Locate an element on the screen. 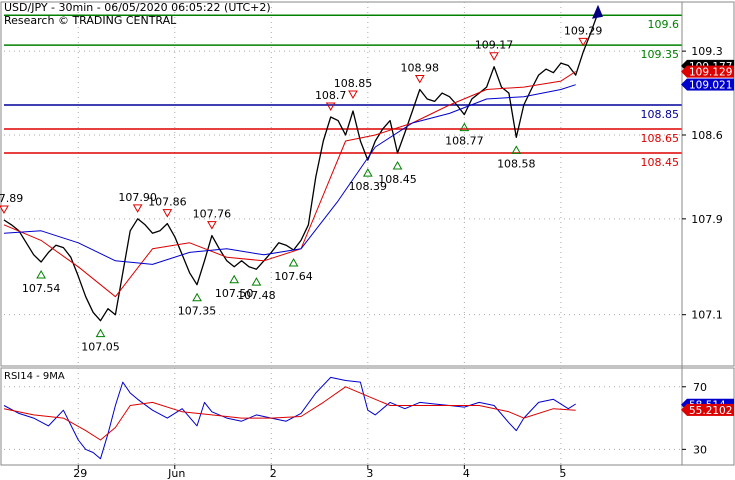  price-badge-label: 109.021 is located at coordinates (710, 86).